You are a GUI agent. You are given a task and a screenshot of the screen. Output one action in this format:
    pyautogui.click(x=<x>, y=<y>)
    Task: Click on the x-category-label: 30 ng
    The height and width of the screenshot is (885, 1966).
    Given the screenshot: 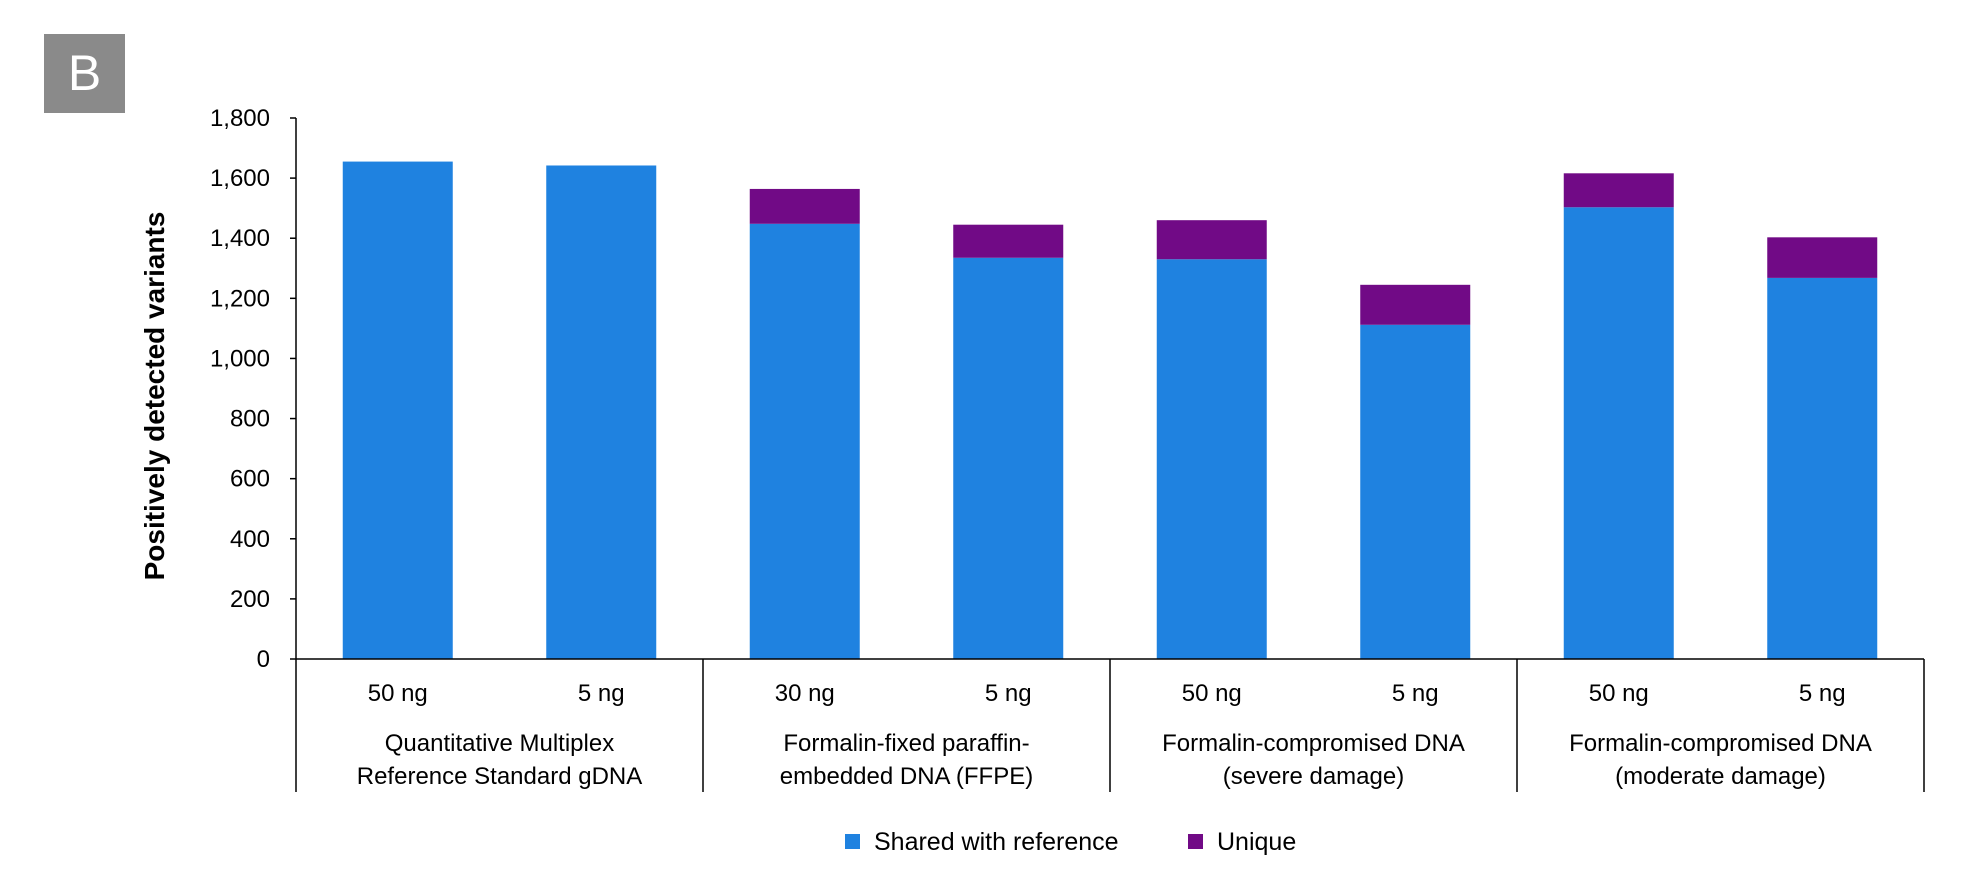 What is the action you would take?
    pyautogui.click(x=805, y=693)
    